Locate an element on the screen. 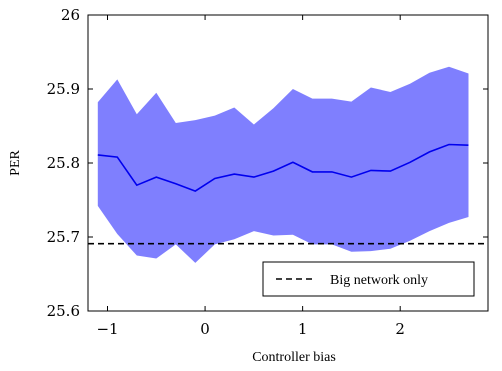 The width and height of the screenshot is (502, 371). y-tick-label: 26 is located at coordinates (70, 15).